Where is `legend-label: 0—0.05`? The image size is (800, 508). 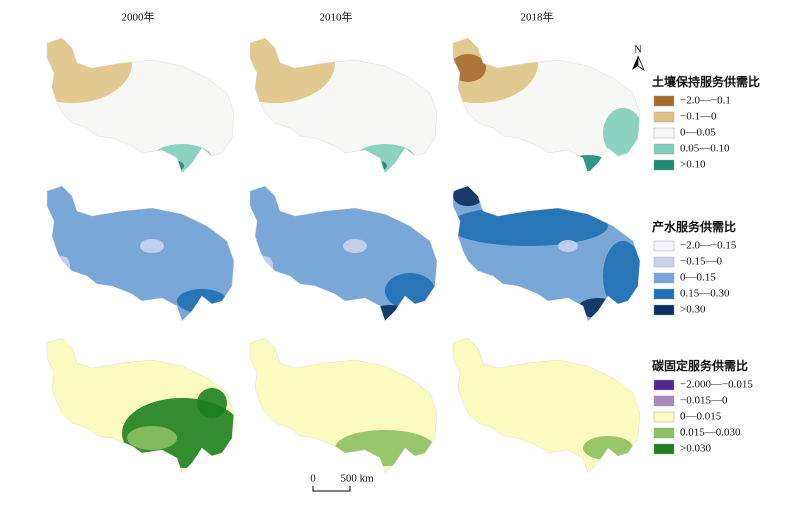
legend-label: 0—0.05 is located at coordinates (698, 133).